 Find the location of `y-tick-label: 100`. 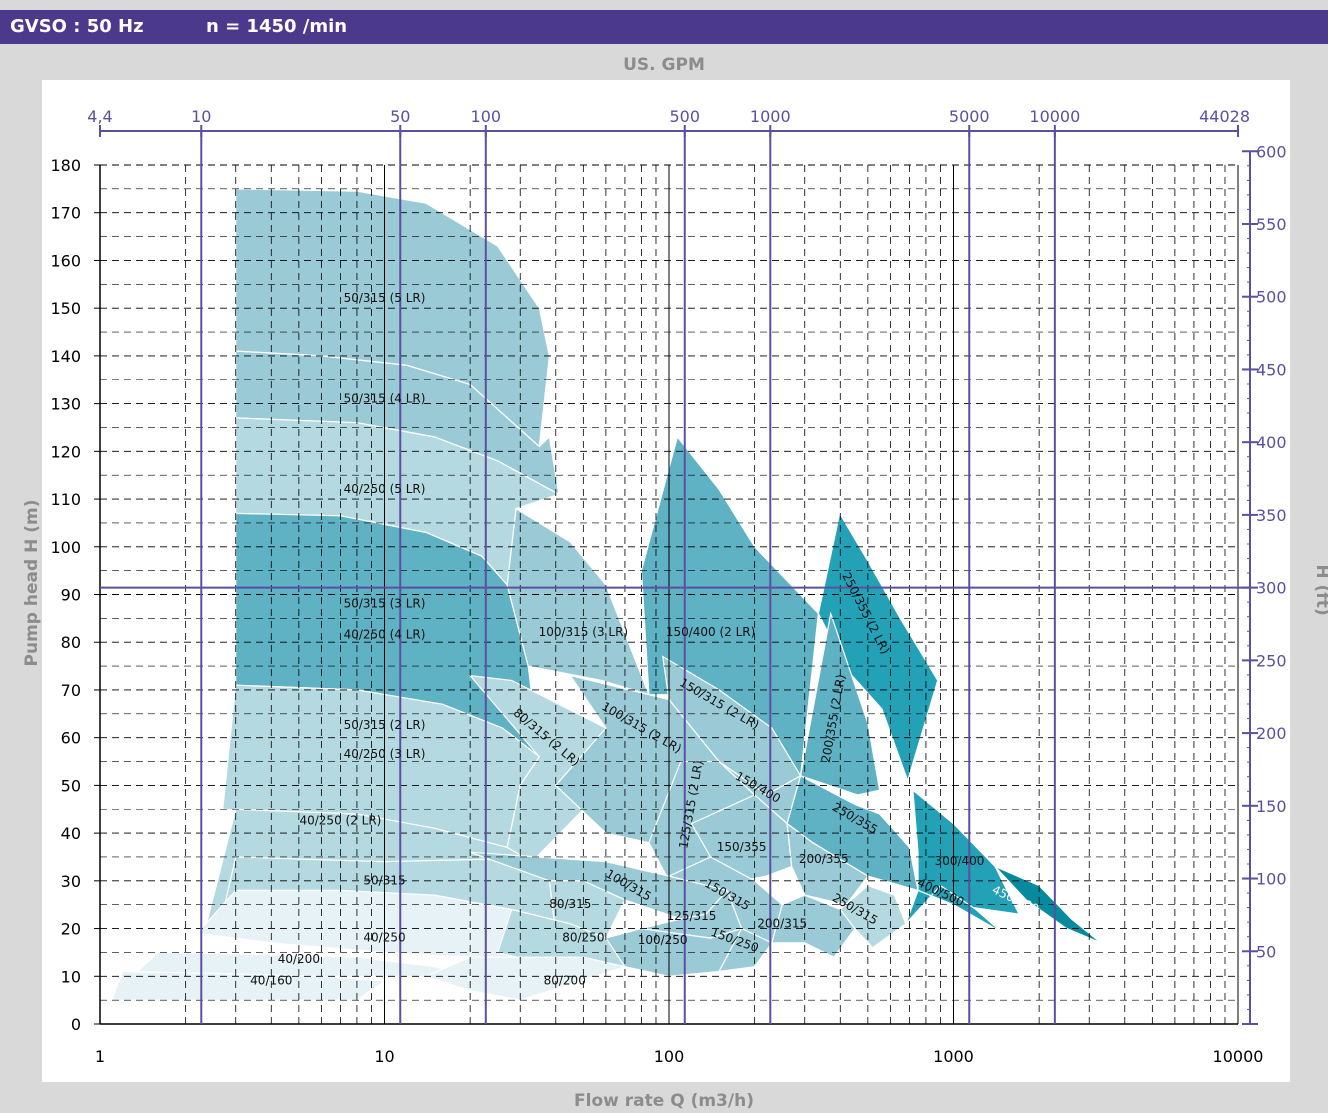

y-tick-label: 100 is located at coordinates (65, 547).